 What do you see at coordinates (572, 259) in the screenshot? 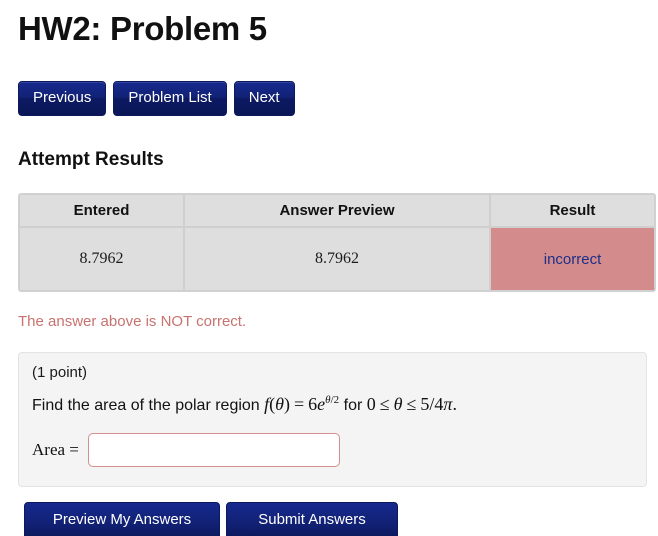
I see `status-badge: incorrect` at bounding box center [572, 259].